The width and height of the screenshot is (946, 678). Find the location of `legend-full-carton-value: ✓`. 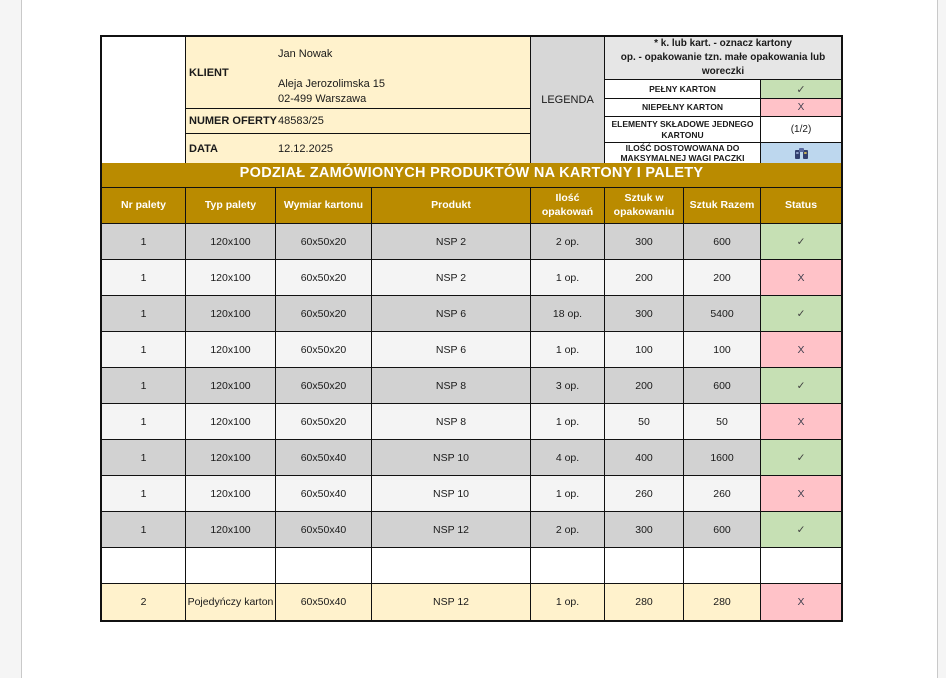

legend-full-carton-value: ✓ is located at coordinates (801, 89).